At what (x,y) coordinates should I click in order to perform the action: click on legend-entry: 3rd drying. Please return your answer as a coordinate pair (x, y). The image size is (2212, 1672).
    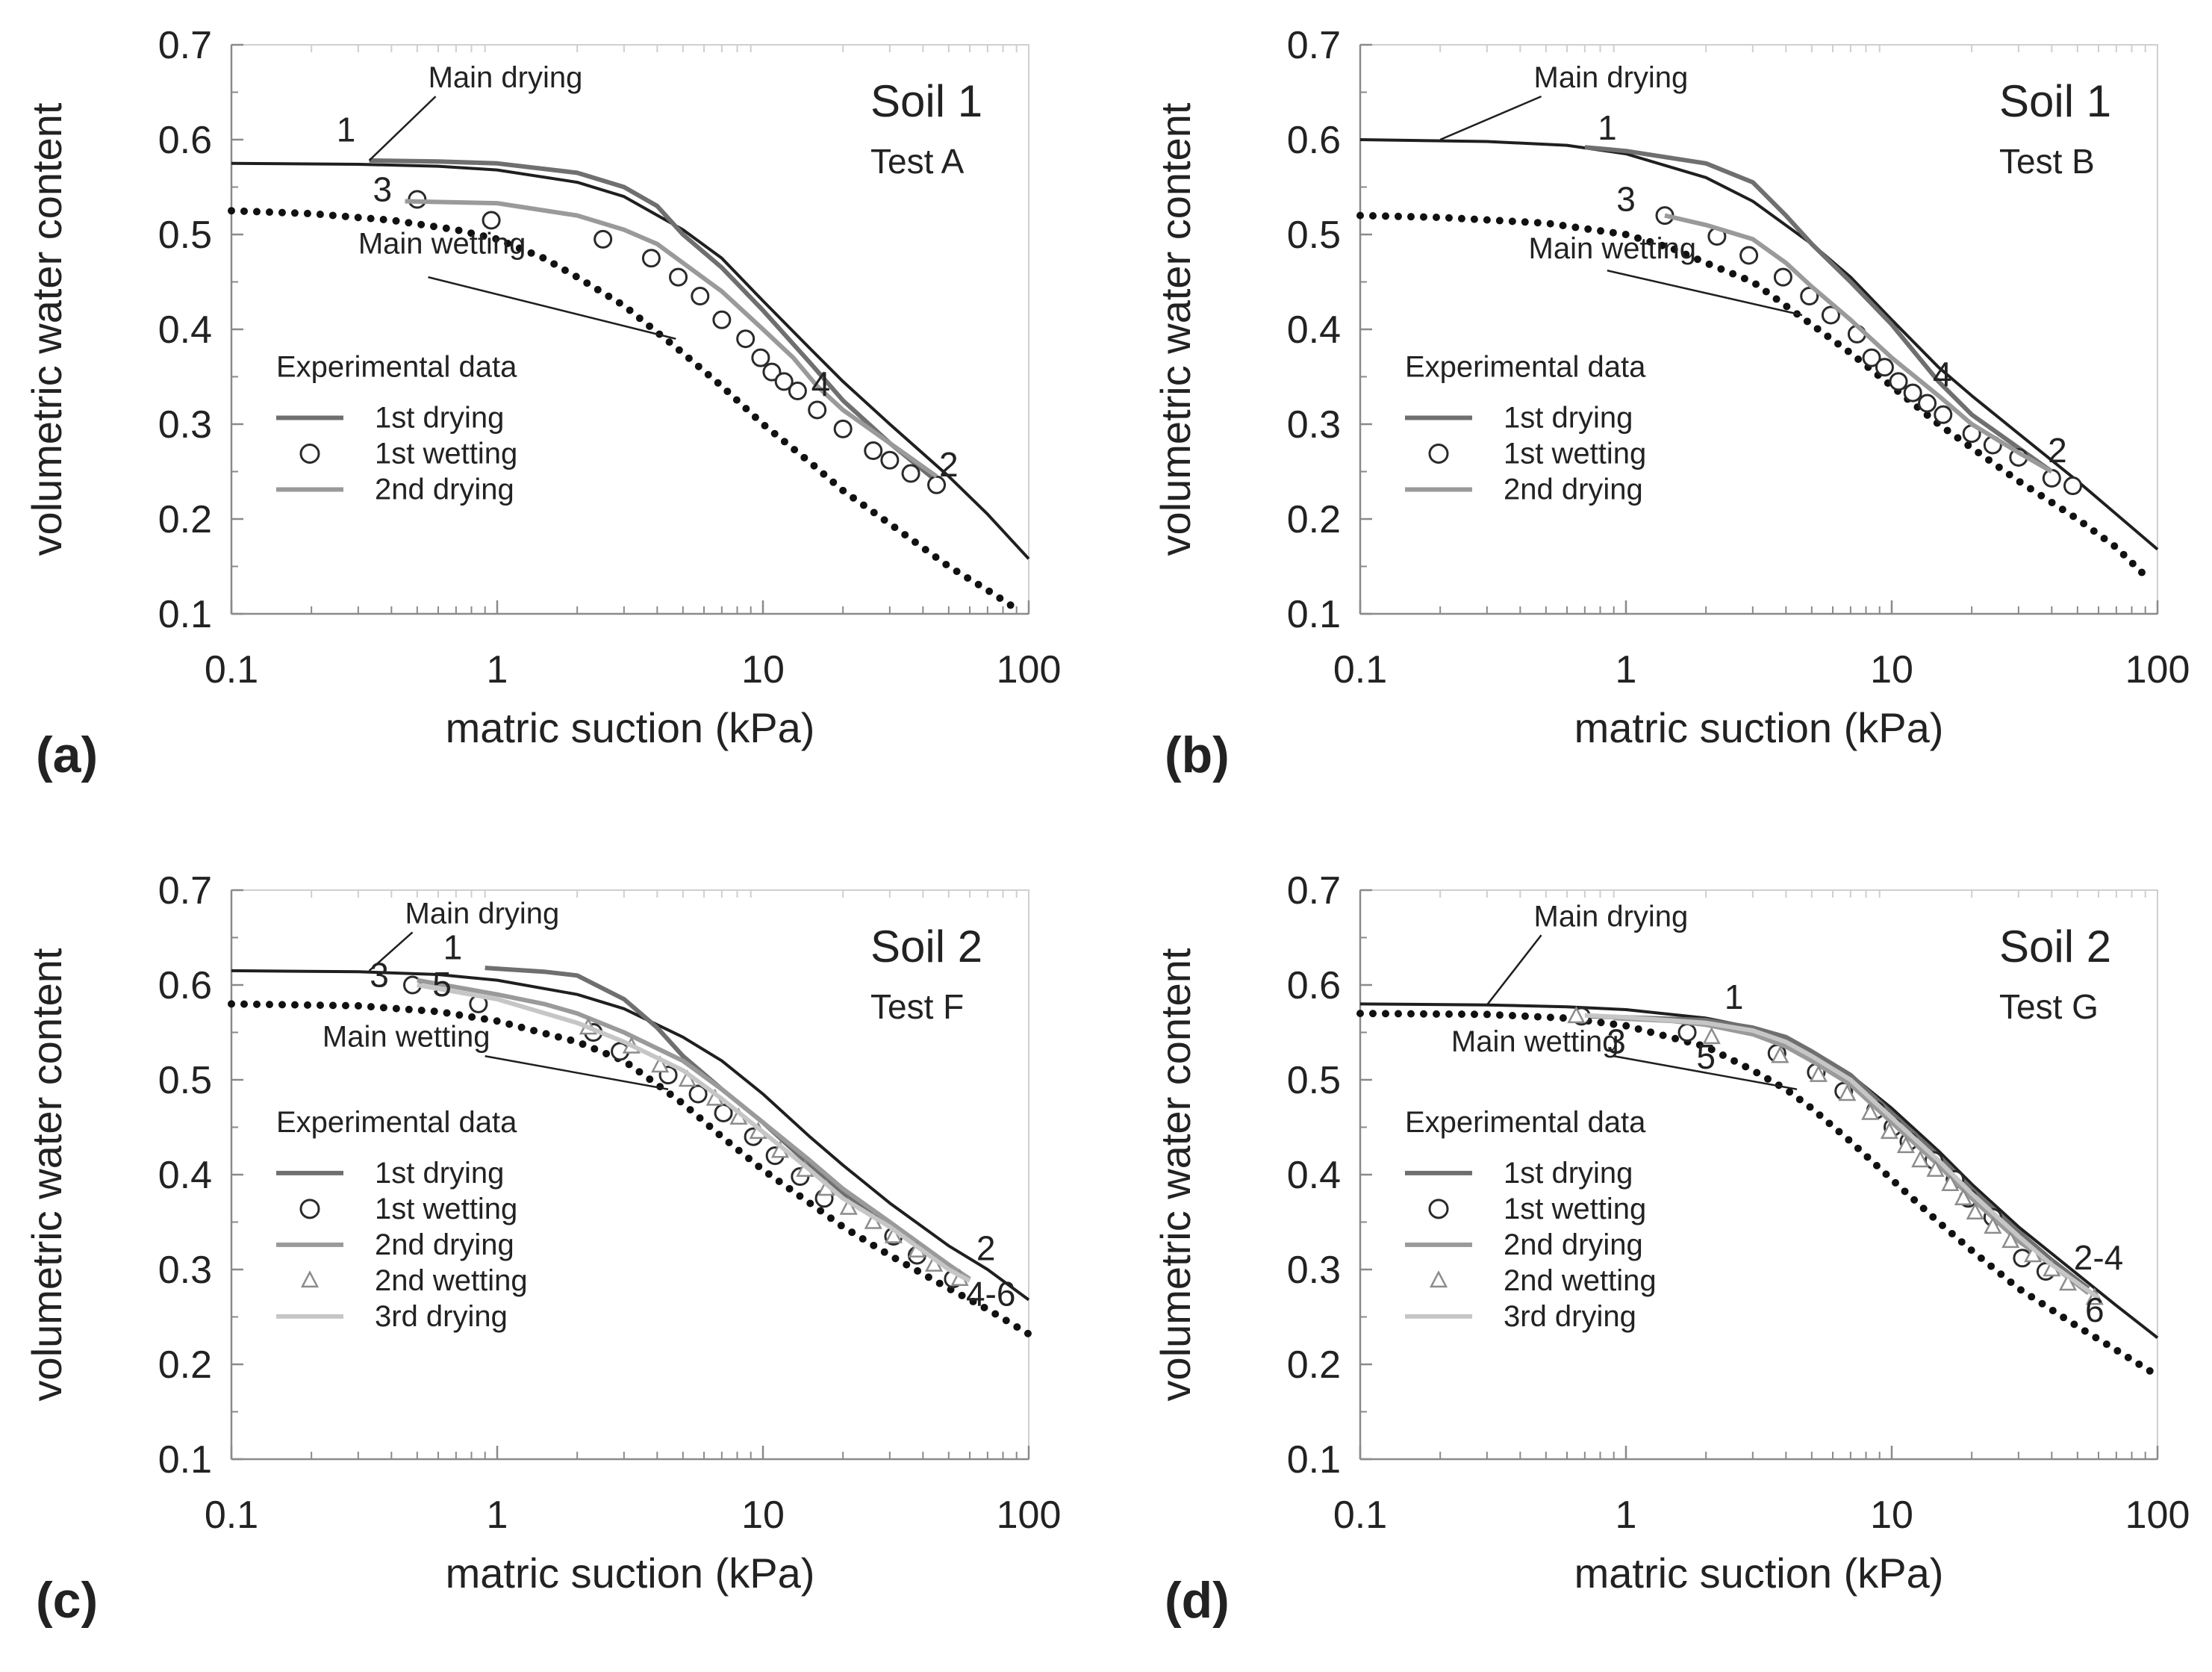
    Looking at the image, I should click on (1570, 1316).